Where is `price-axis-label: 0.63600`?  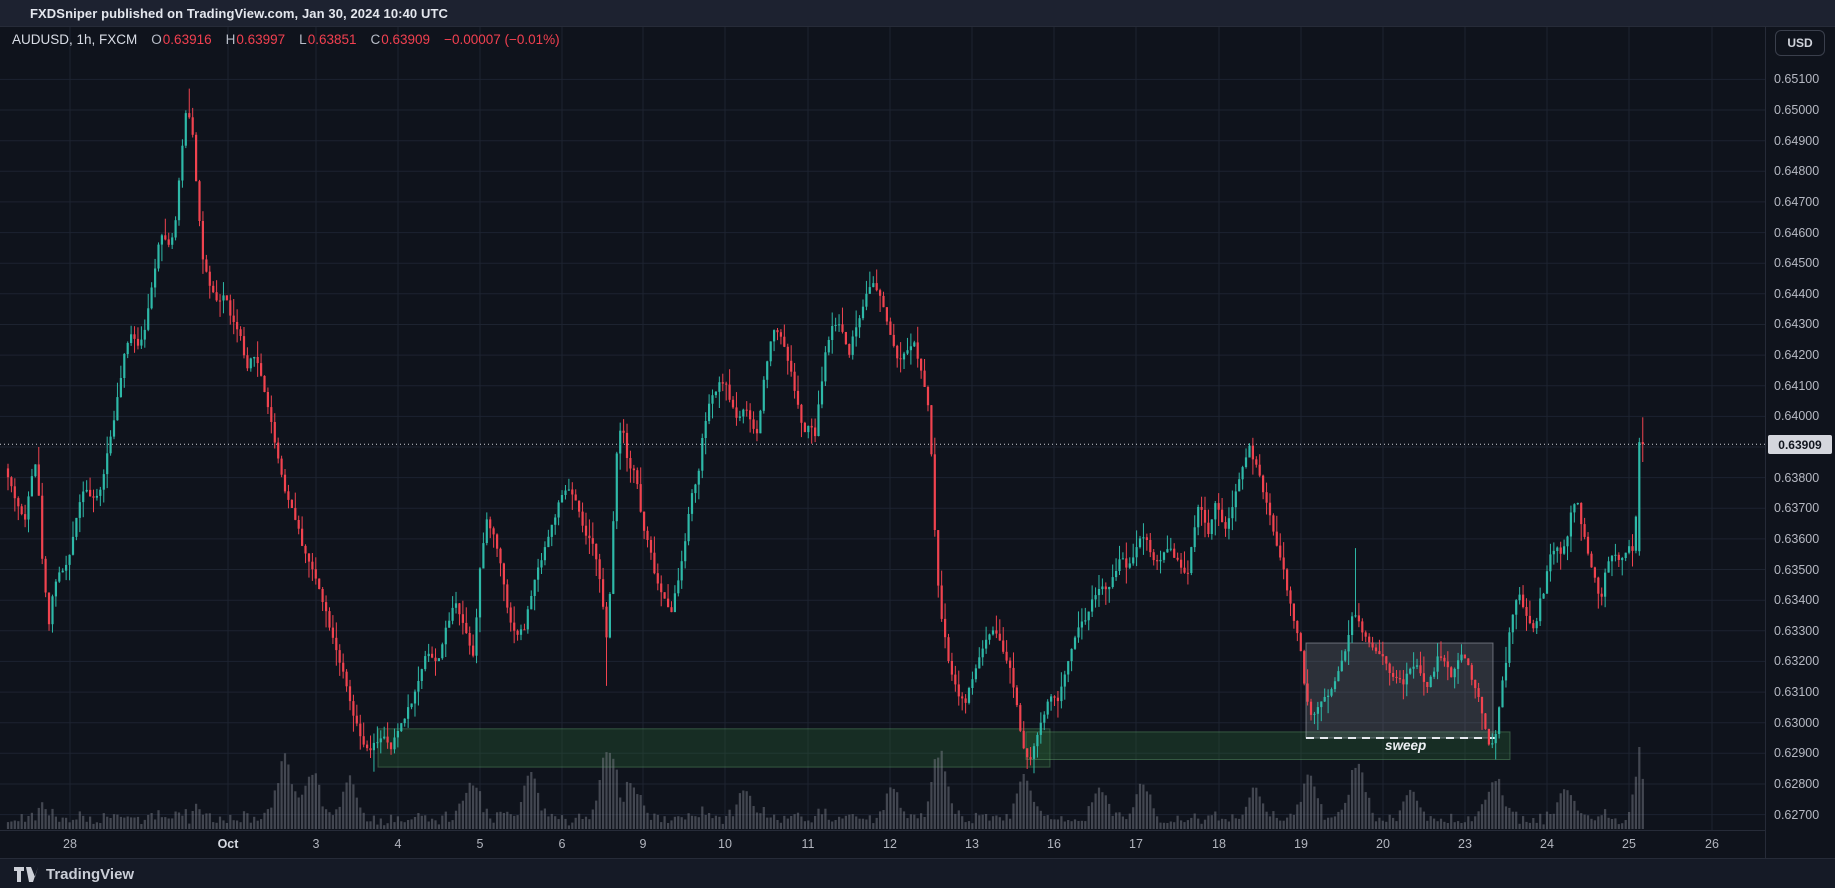
price-axis-label: 0.63600 is located at coordinates (1797, 539).